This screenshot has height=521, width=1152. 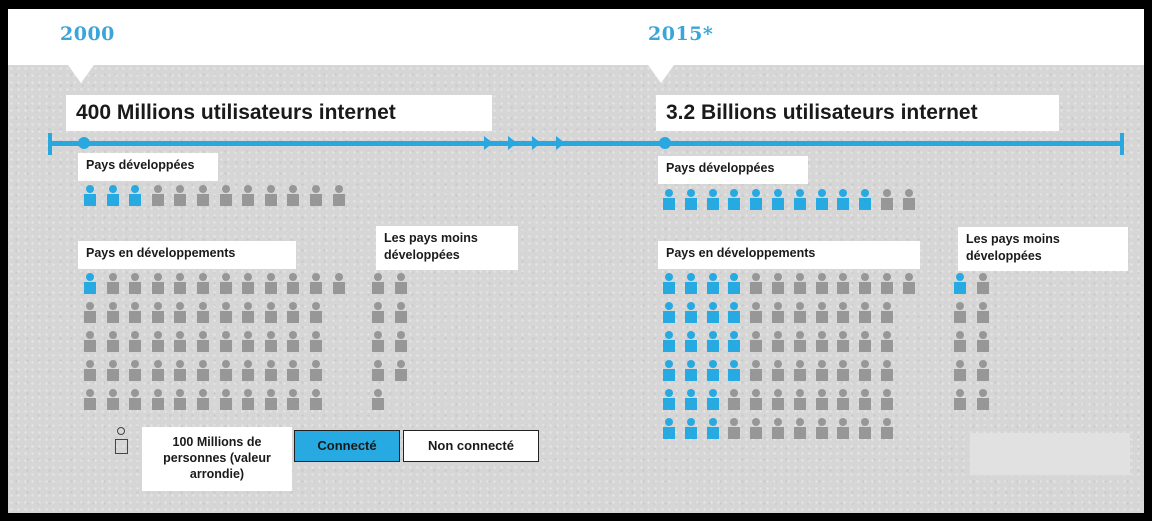 What do you see at coordinates (1050, 454) in the screenshot?
I see `blank-panel` at bounding box center [1050, 454].